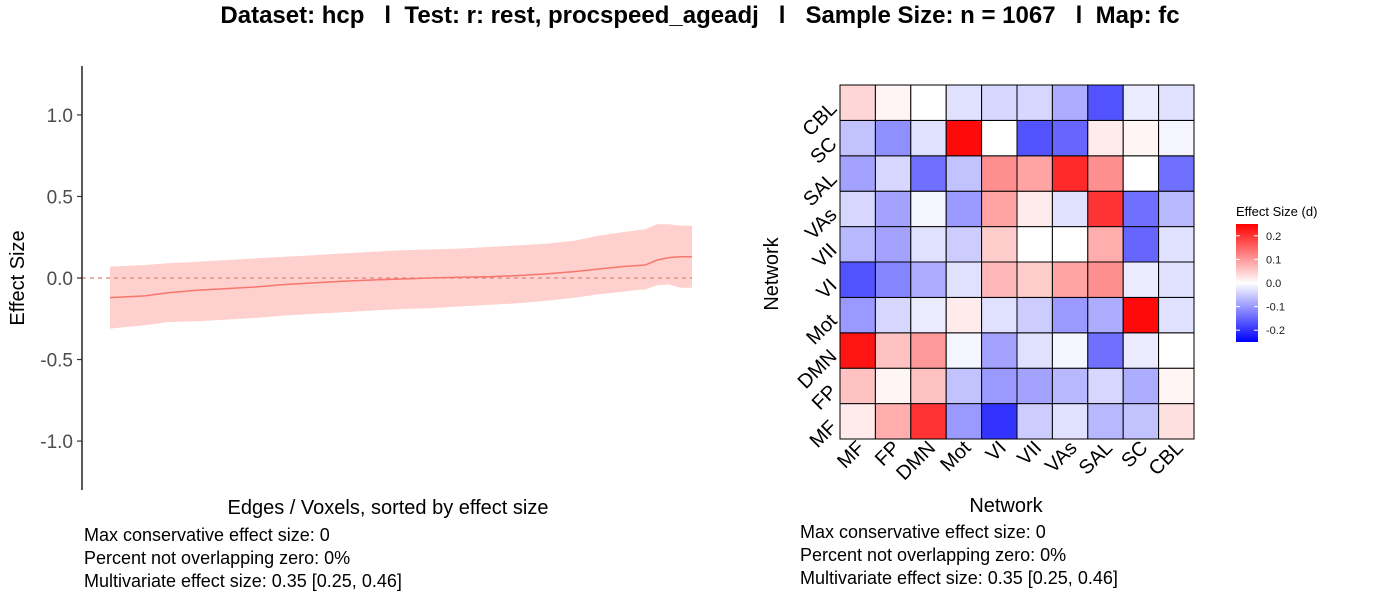 This screenshot has width=1400, height=600. Describe the element at coordinates (1061, 457) in the screenshot. I see `heatmap-x-tick-label: VAs` at that location.